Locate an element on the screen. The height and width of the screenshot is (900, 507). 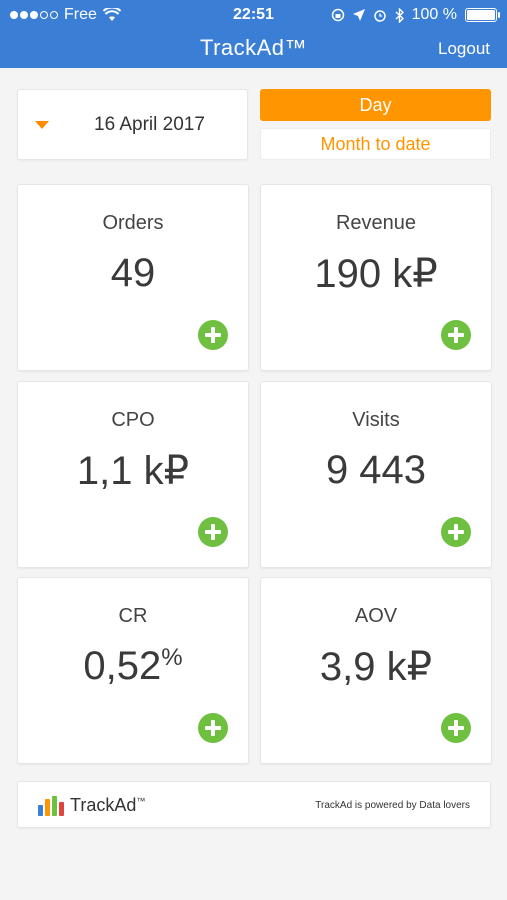
metric-value-wrap: 0,52% is located at coordinates (133, 666).